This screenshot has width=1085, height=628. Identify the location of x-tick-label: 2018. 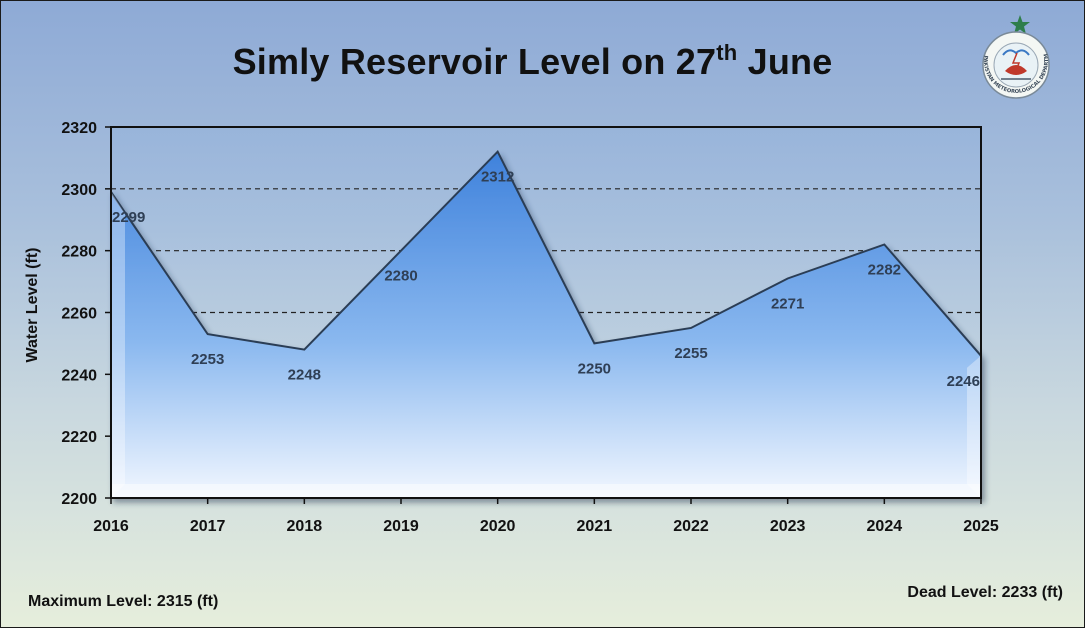
(305, 526).